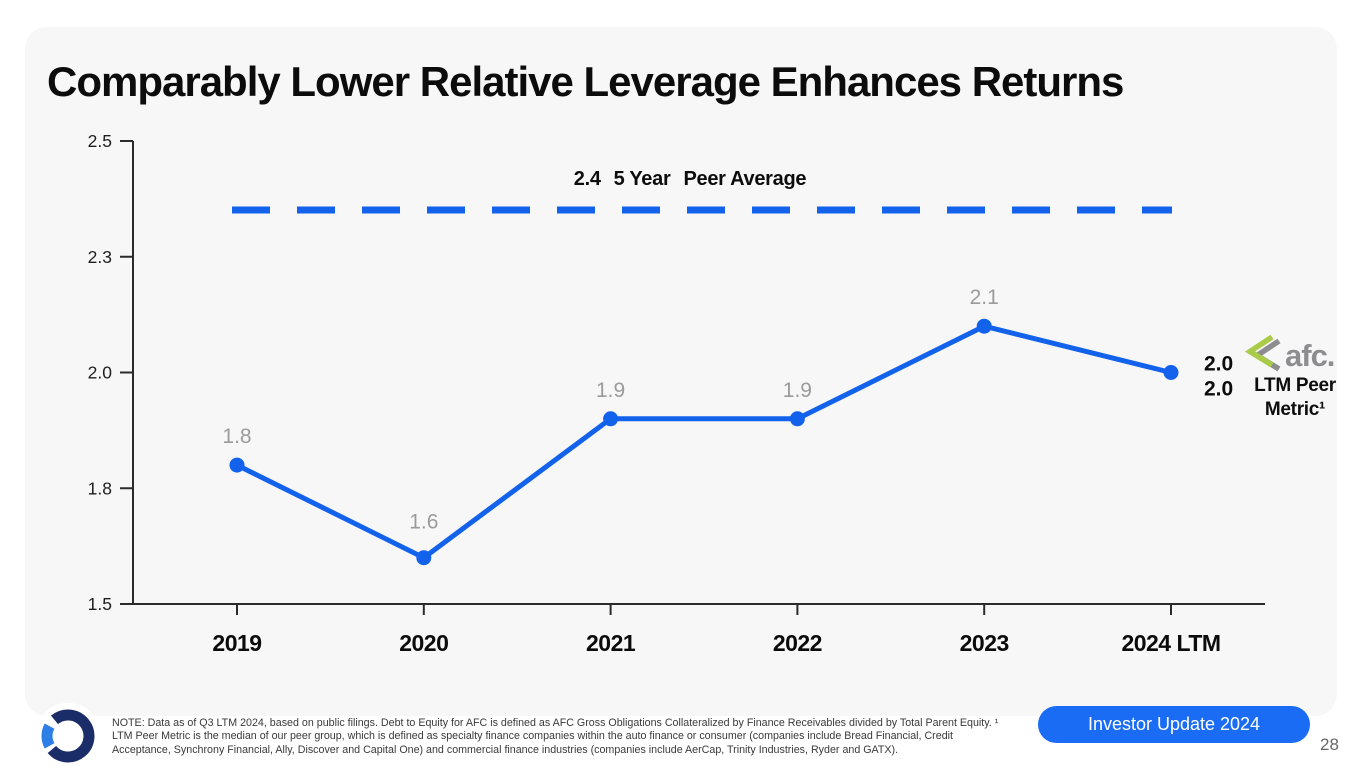 The width and height of the screenshot is (1365, 768). What do you see at coordinates (423, 643) in the screenshot?
I see `x-axis-label: 2020` at bounding box center [423, 643].